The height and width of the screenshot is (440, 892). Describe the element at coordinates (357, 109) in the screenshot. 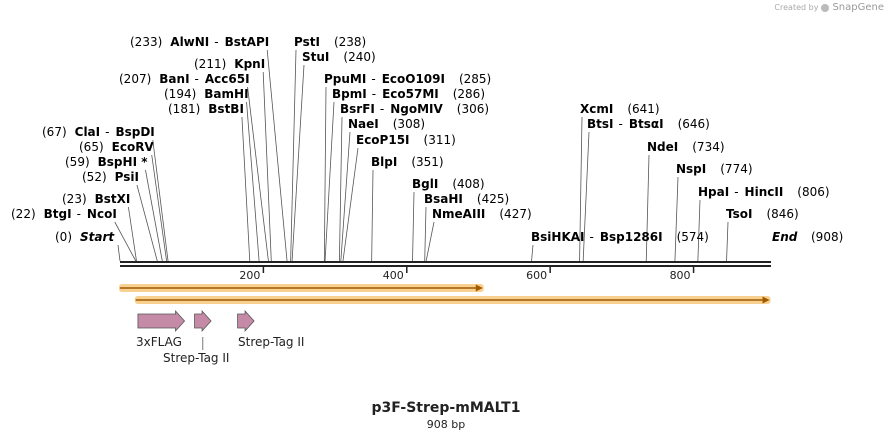

I see `enzyme-name: BsrFI` at that location.